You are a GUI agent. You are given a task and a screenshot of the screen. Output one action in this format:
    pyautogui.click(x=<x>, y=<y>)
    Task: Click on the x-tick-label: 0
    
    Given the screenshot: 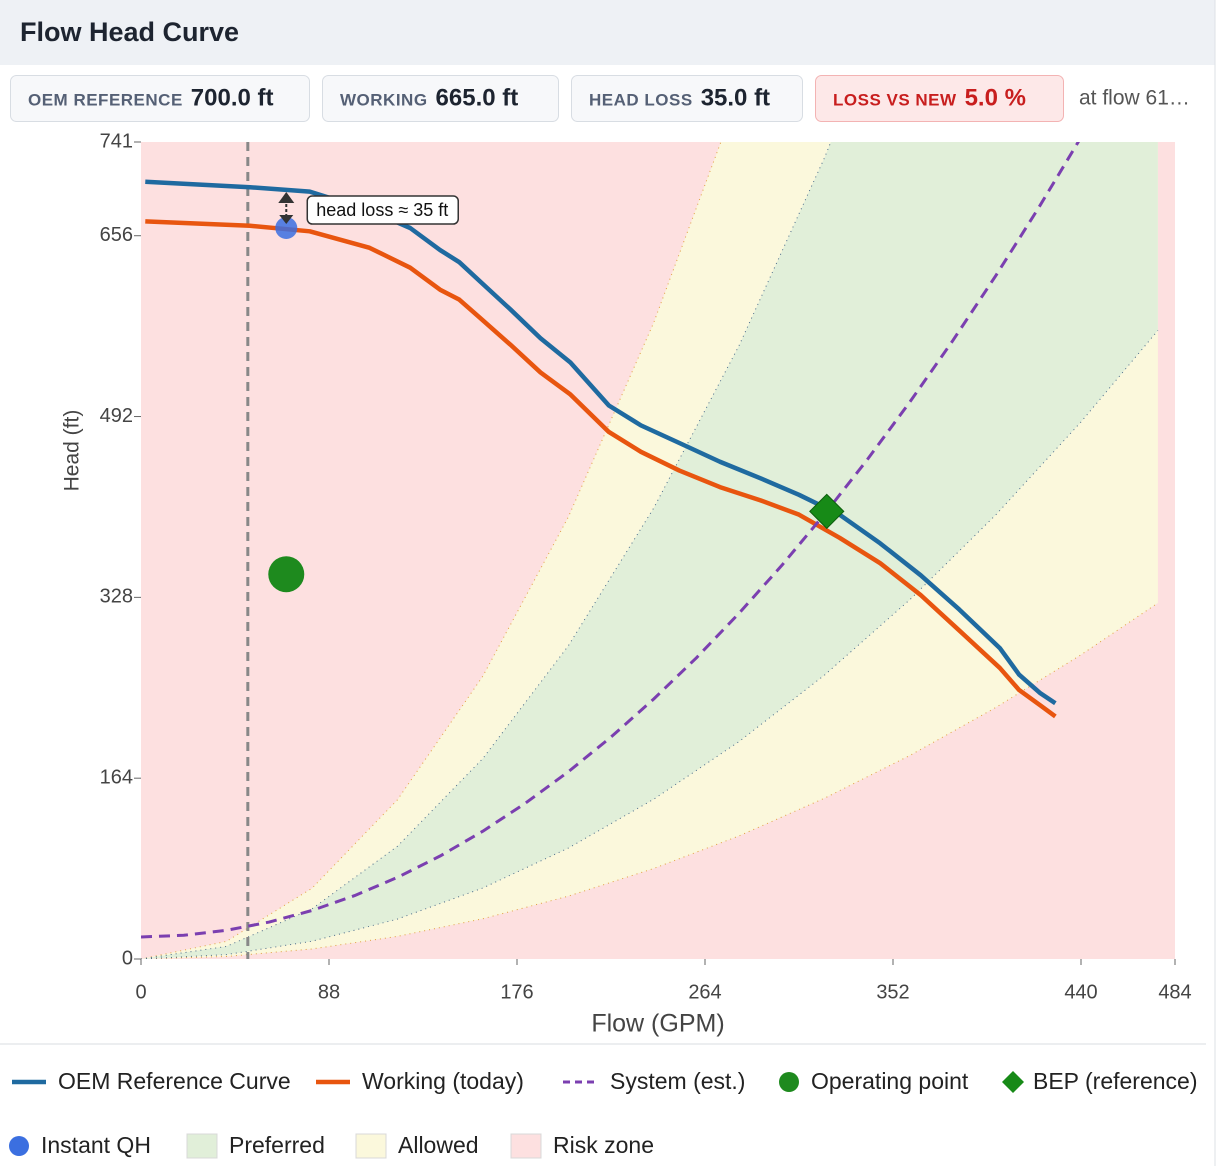 What is the action you would take?
    pyautogui.click(x=140, y=992)
    